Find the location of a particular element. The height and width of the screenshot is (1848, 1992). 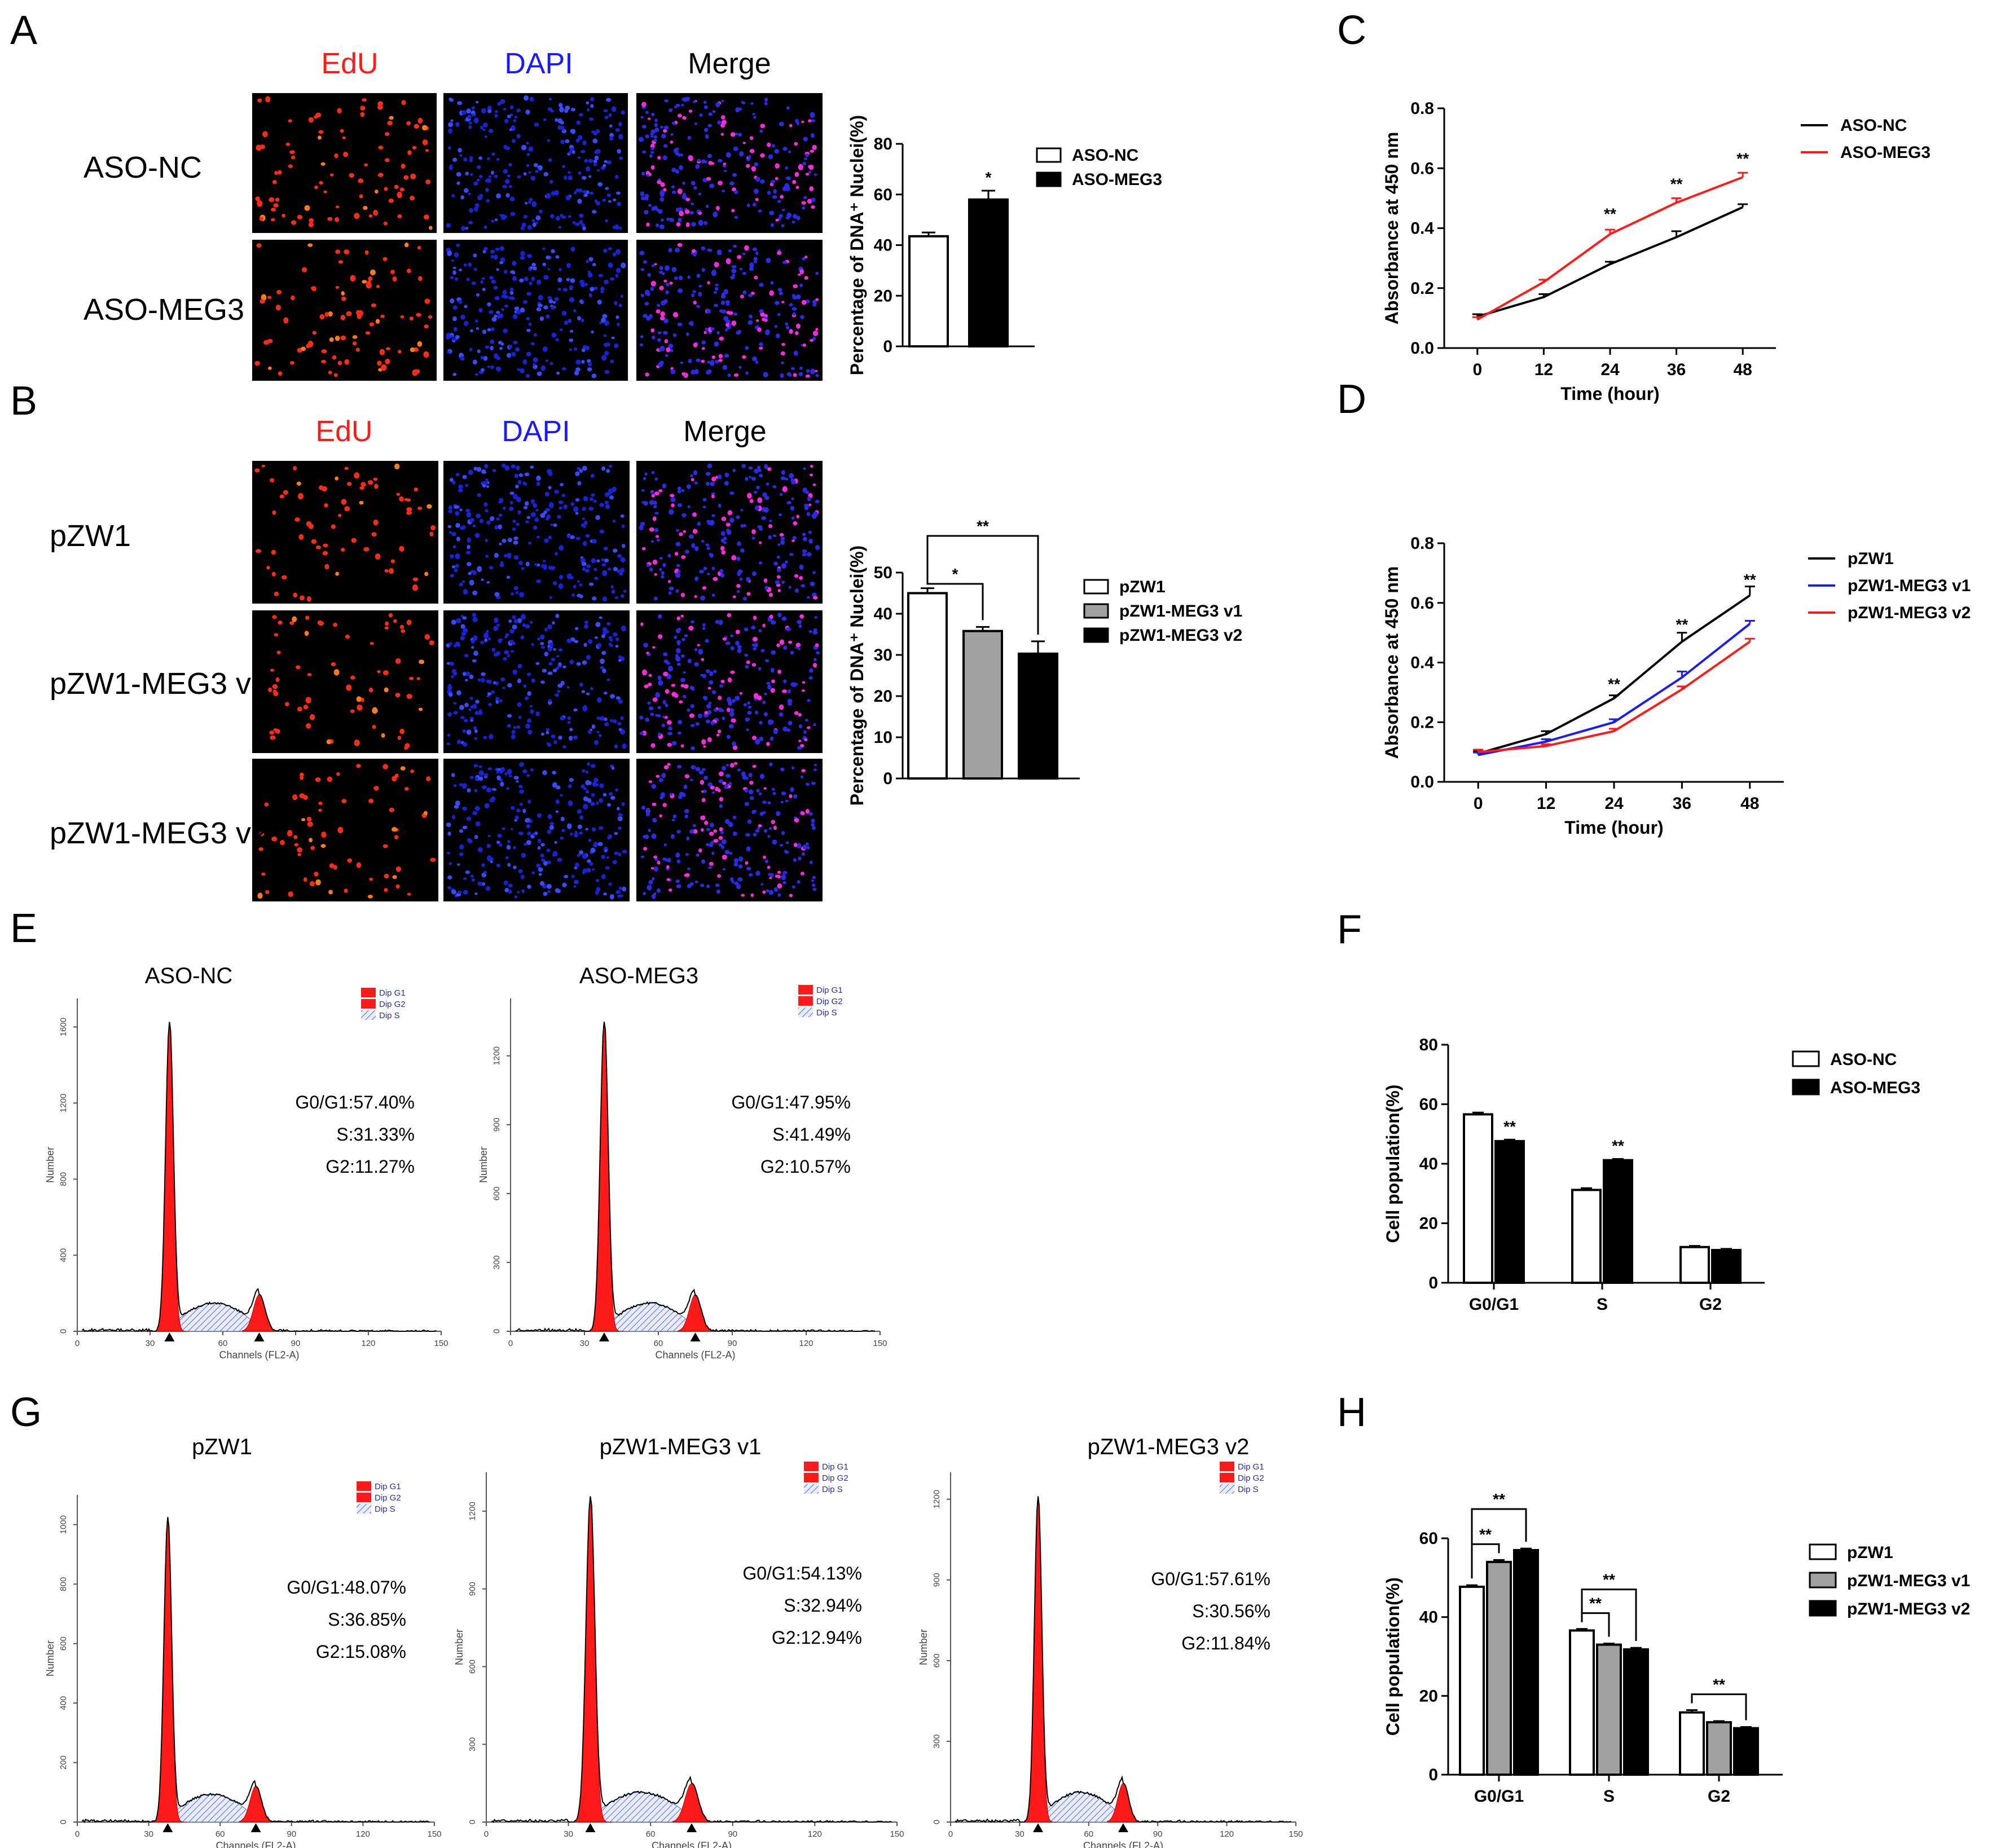

x-tick-label: 48 is located at coordinates (1743, 369).